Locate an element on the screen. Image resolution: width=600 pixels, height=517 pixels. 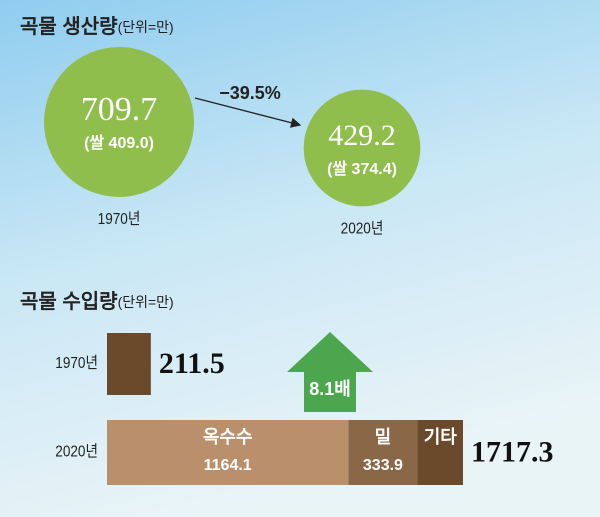
section-title: 곡물 생산량(단위=만) is located at coordinates (97, 26).